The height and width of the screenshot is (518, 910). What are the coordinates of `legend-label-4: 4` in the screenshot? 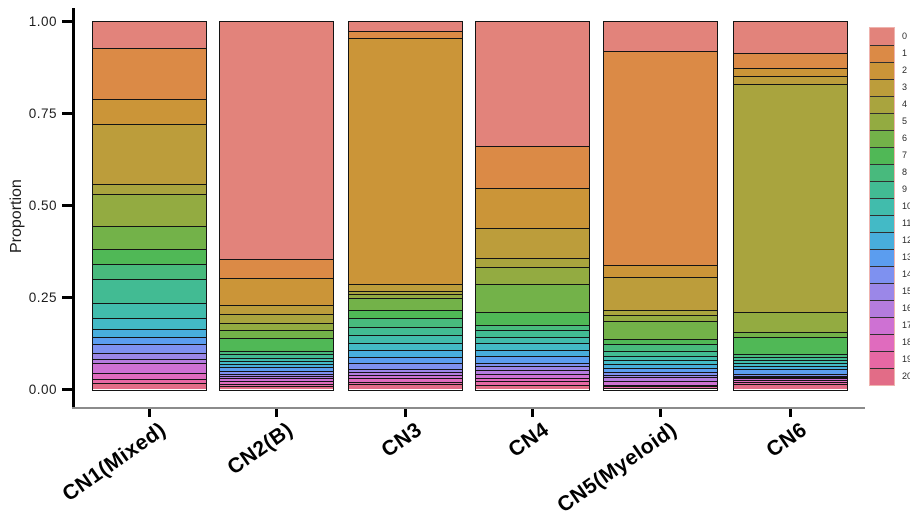 It's located at (905, 104).